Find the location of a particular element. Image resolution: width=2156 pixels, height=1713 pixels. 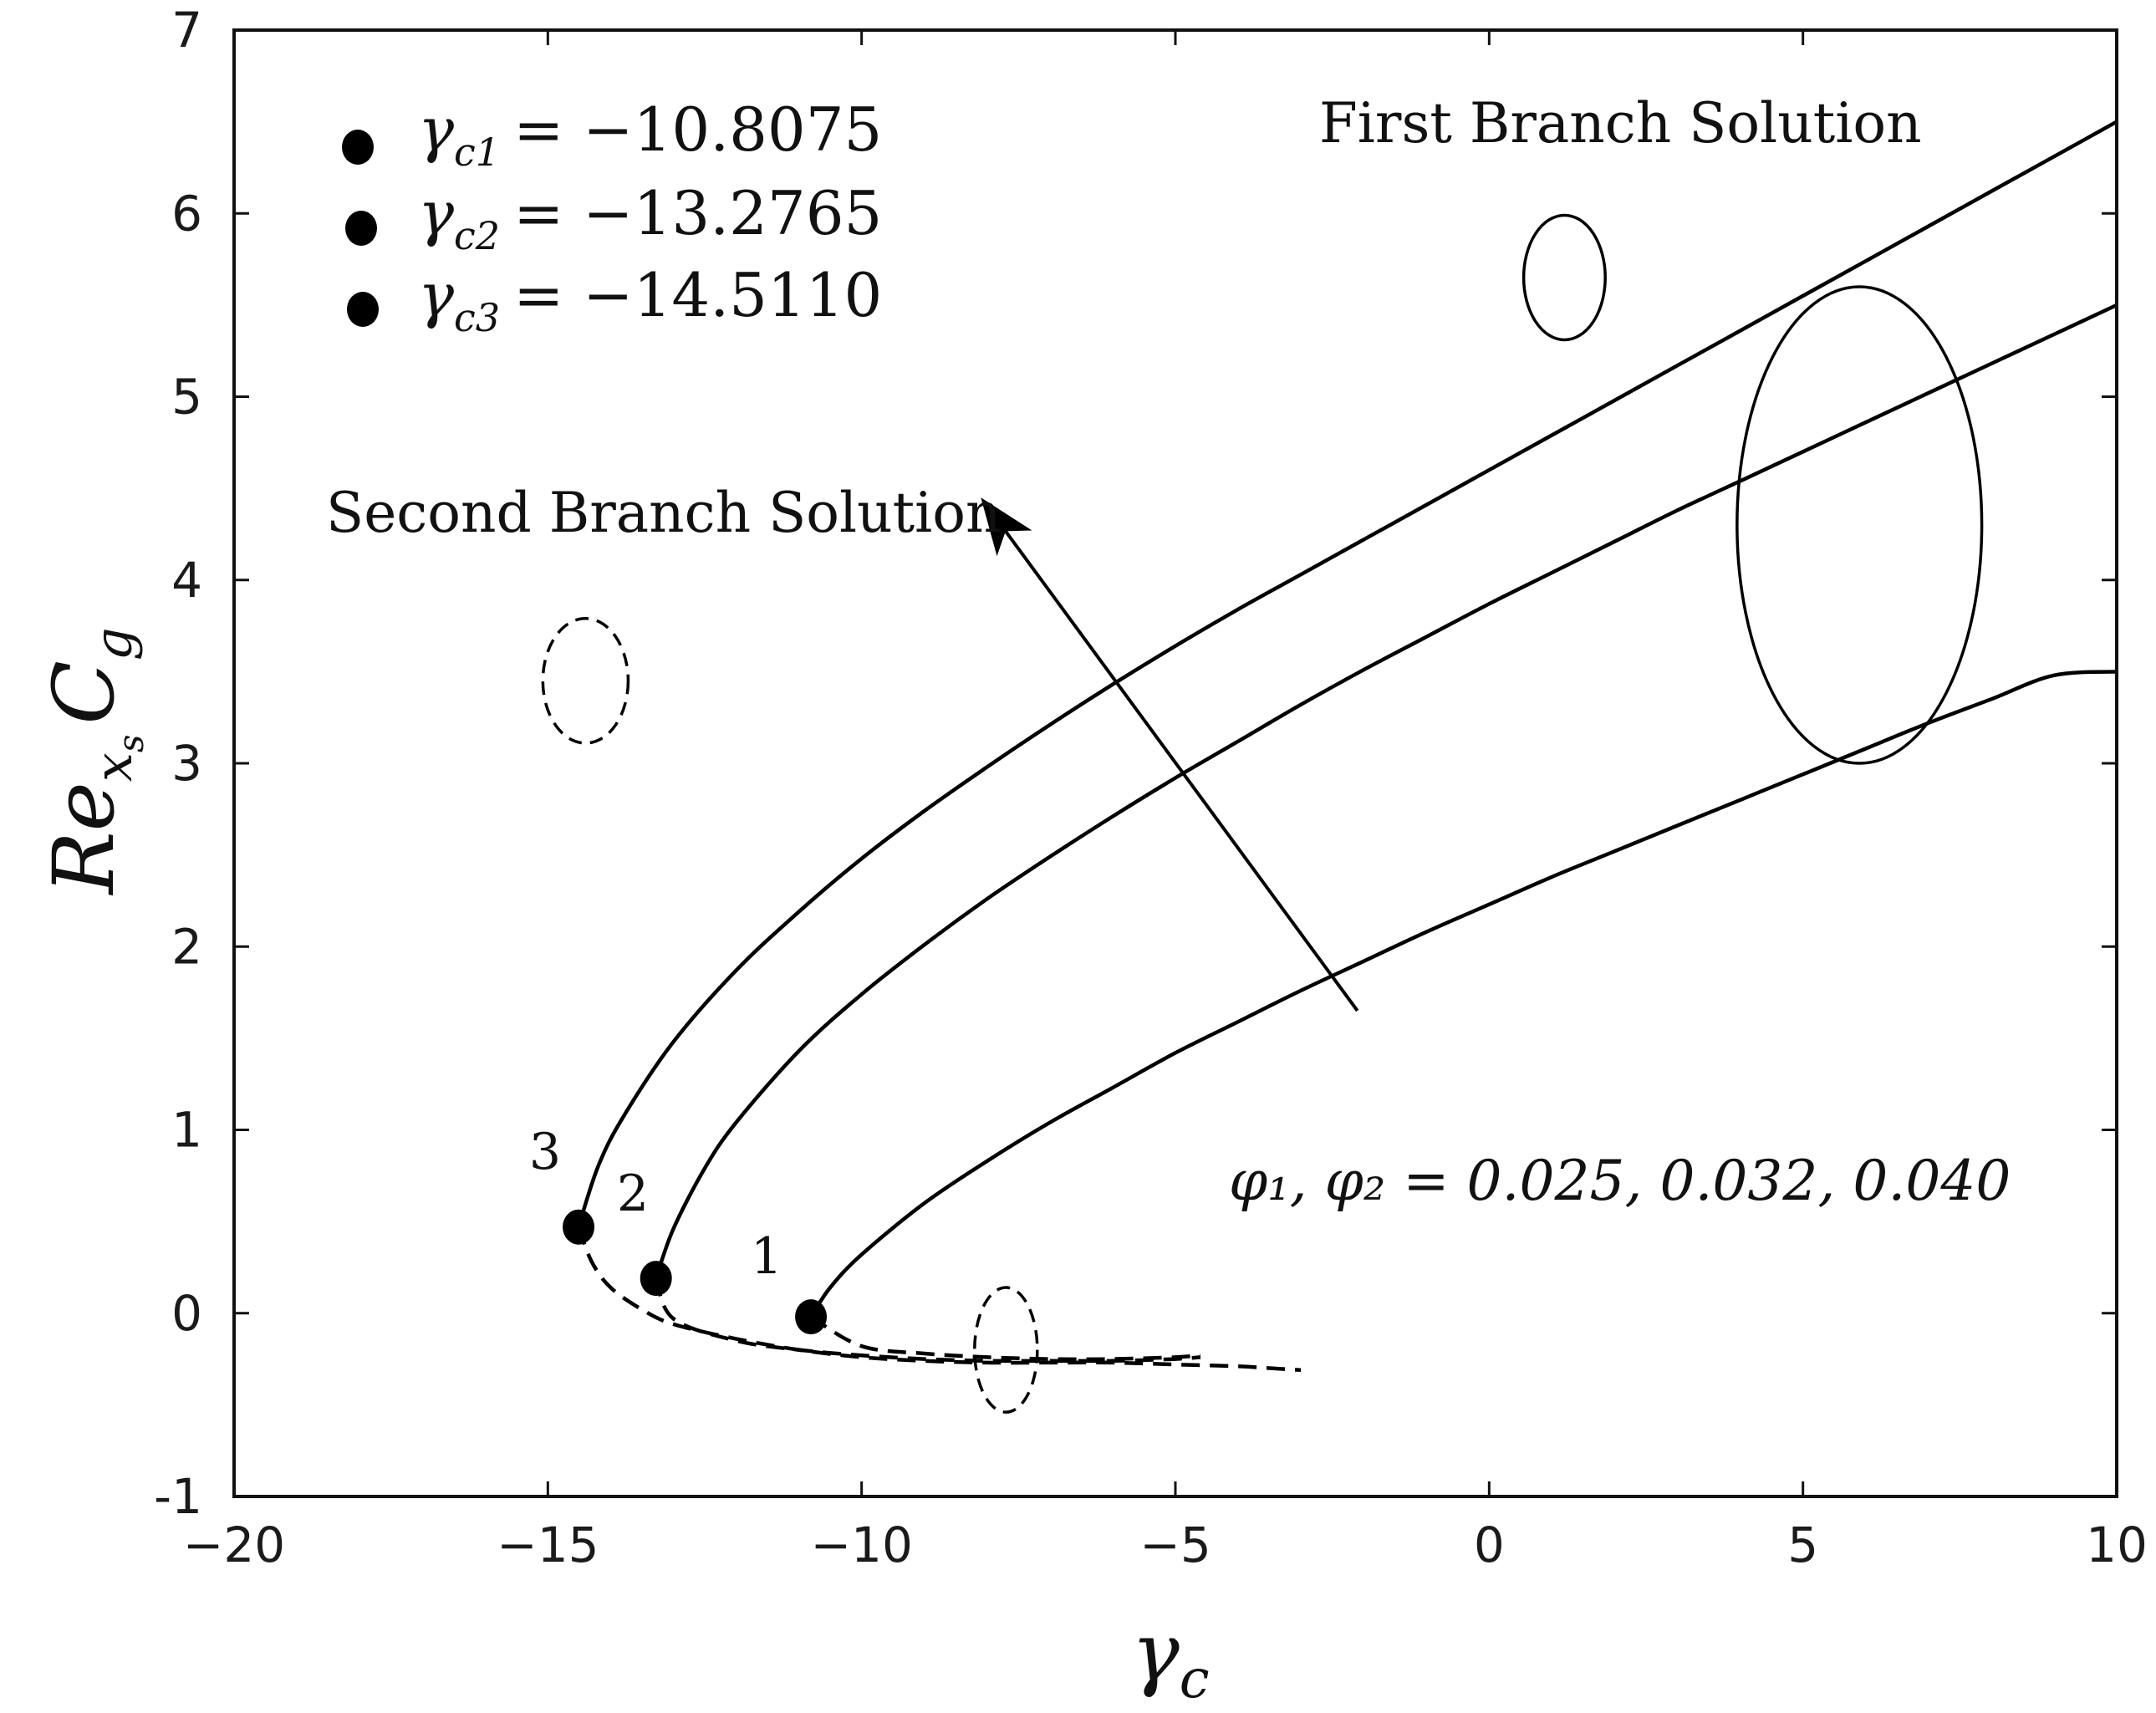

y-tick-label: 7 is located at coordinates (187, 30).